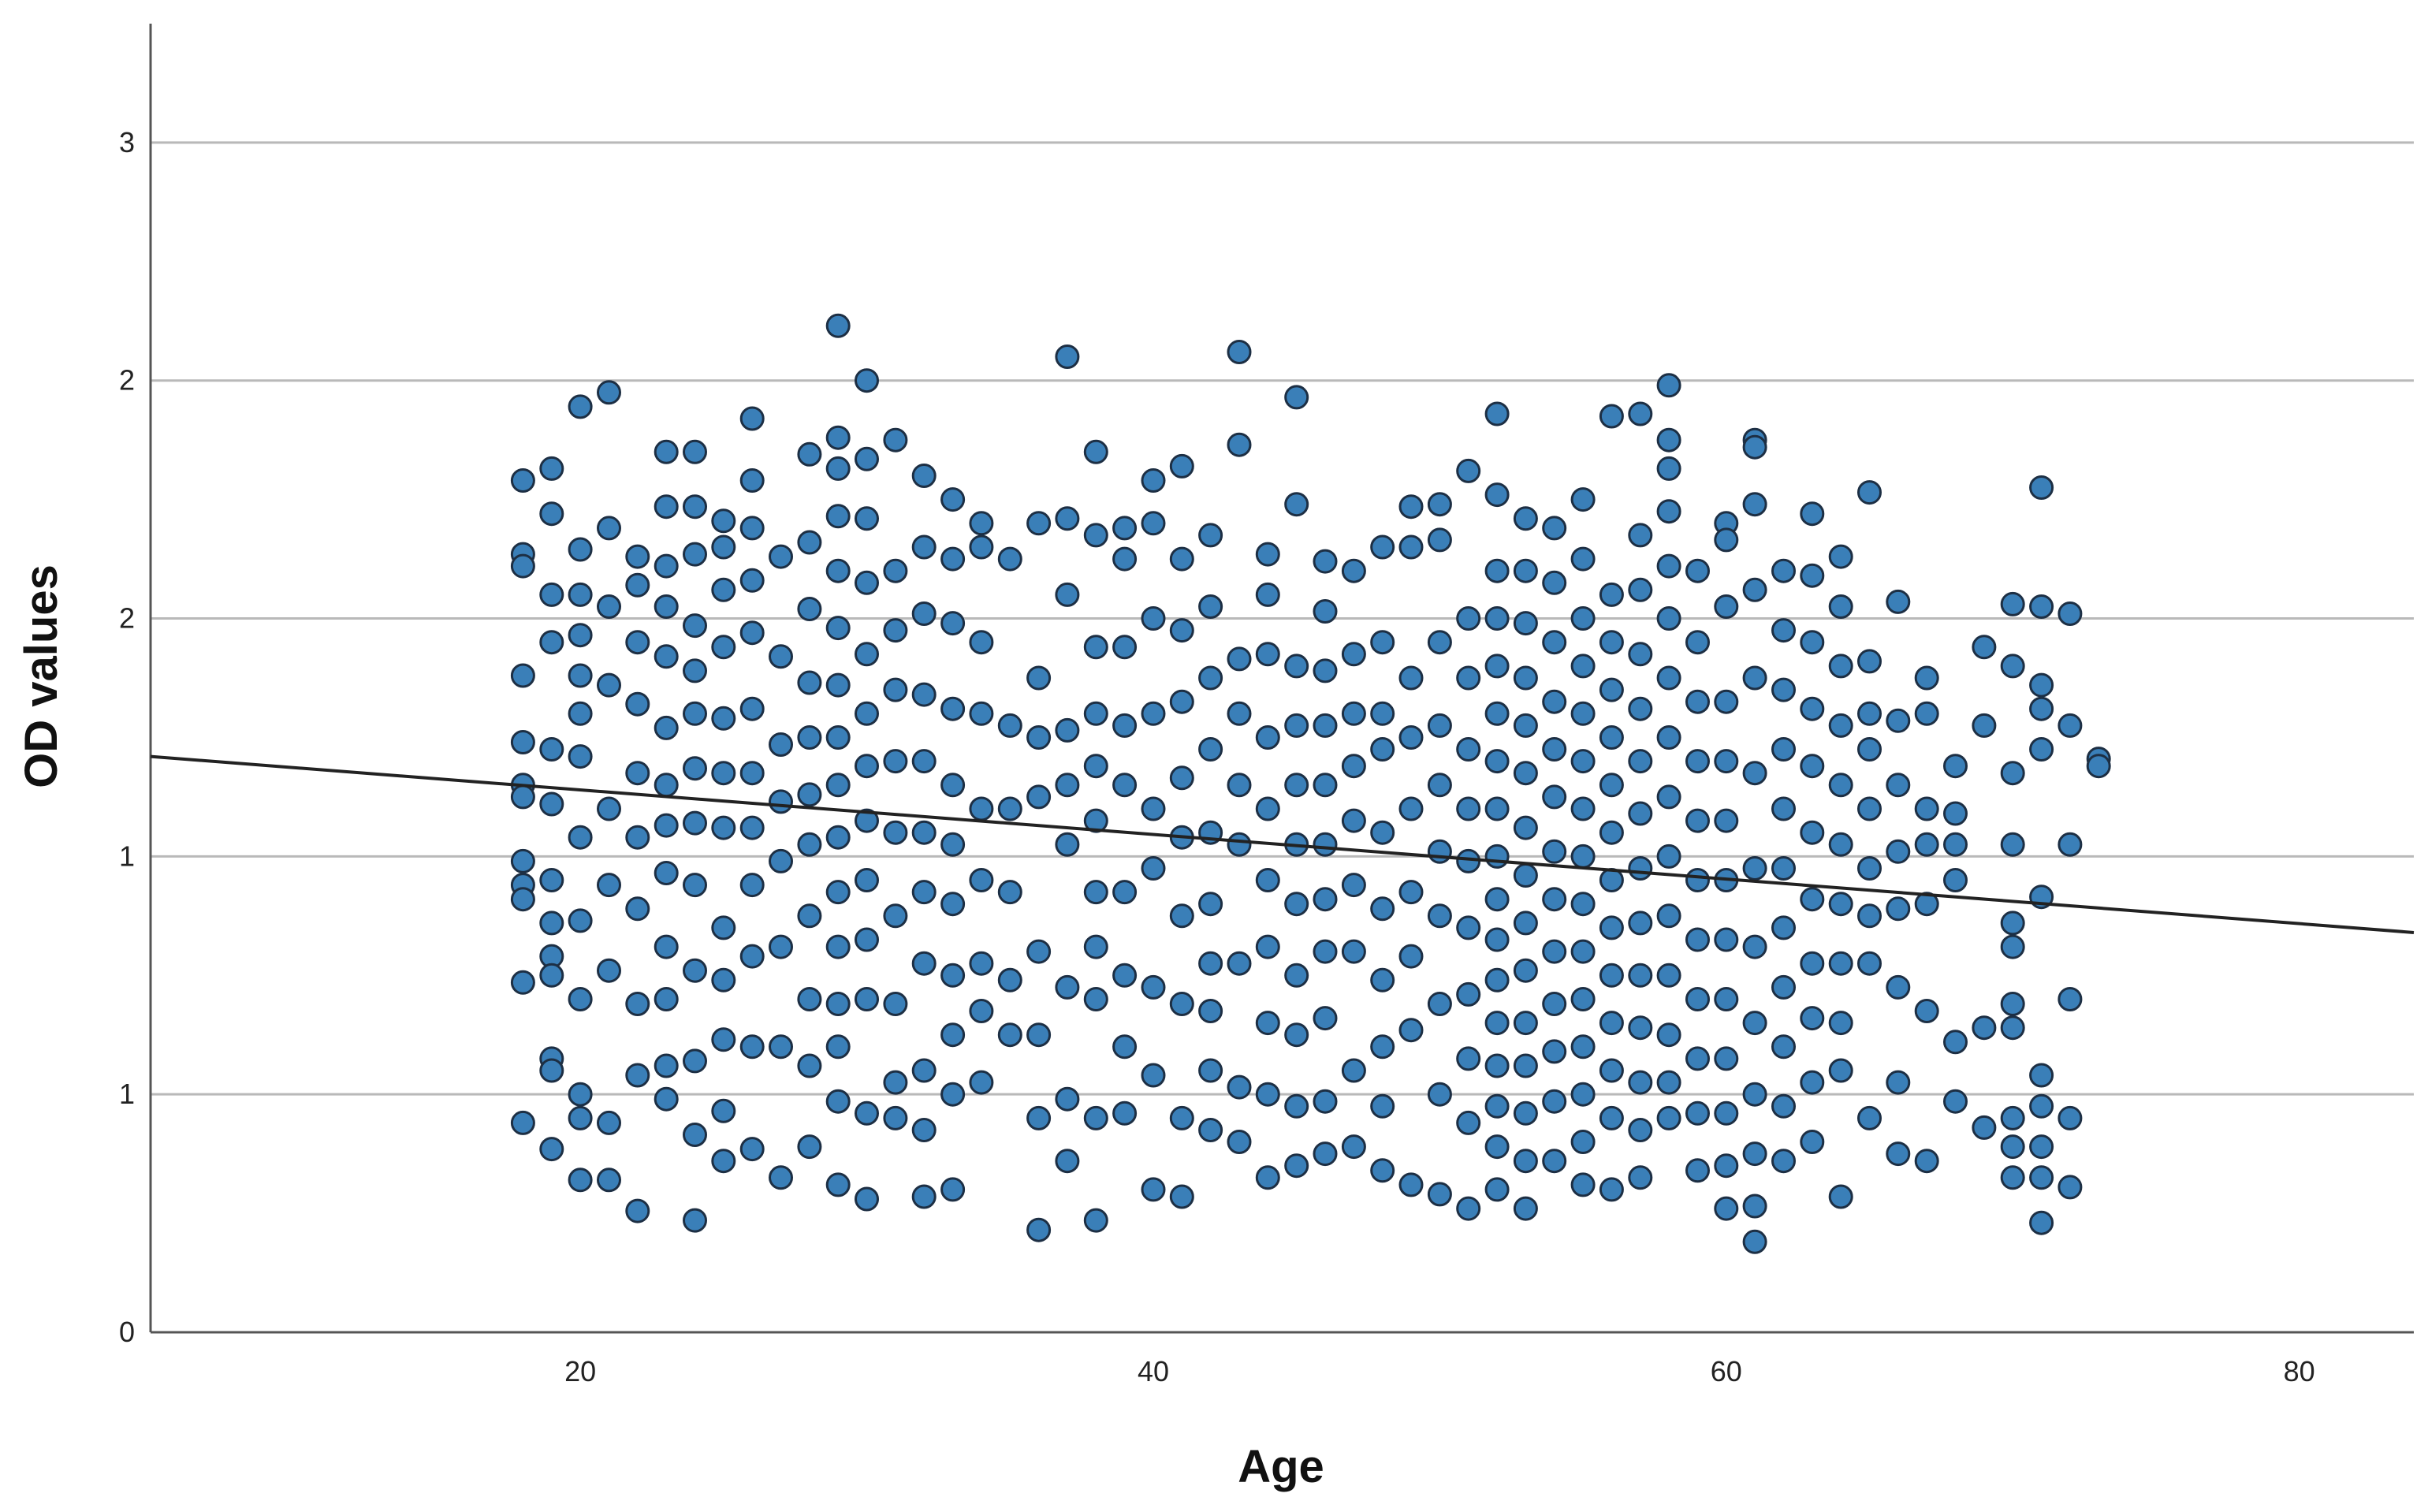 This screenshot has height=1512, width=2428. I want to click on y-axis-title: OD values, so click(41, 676).